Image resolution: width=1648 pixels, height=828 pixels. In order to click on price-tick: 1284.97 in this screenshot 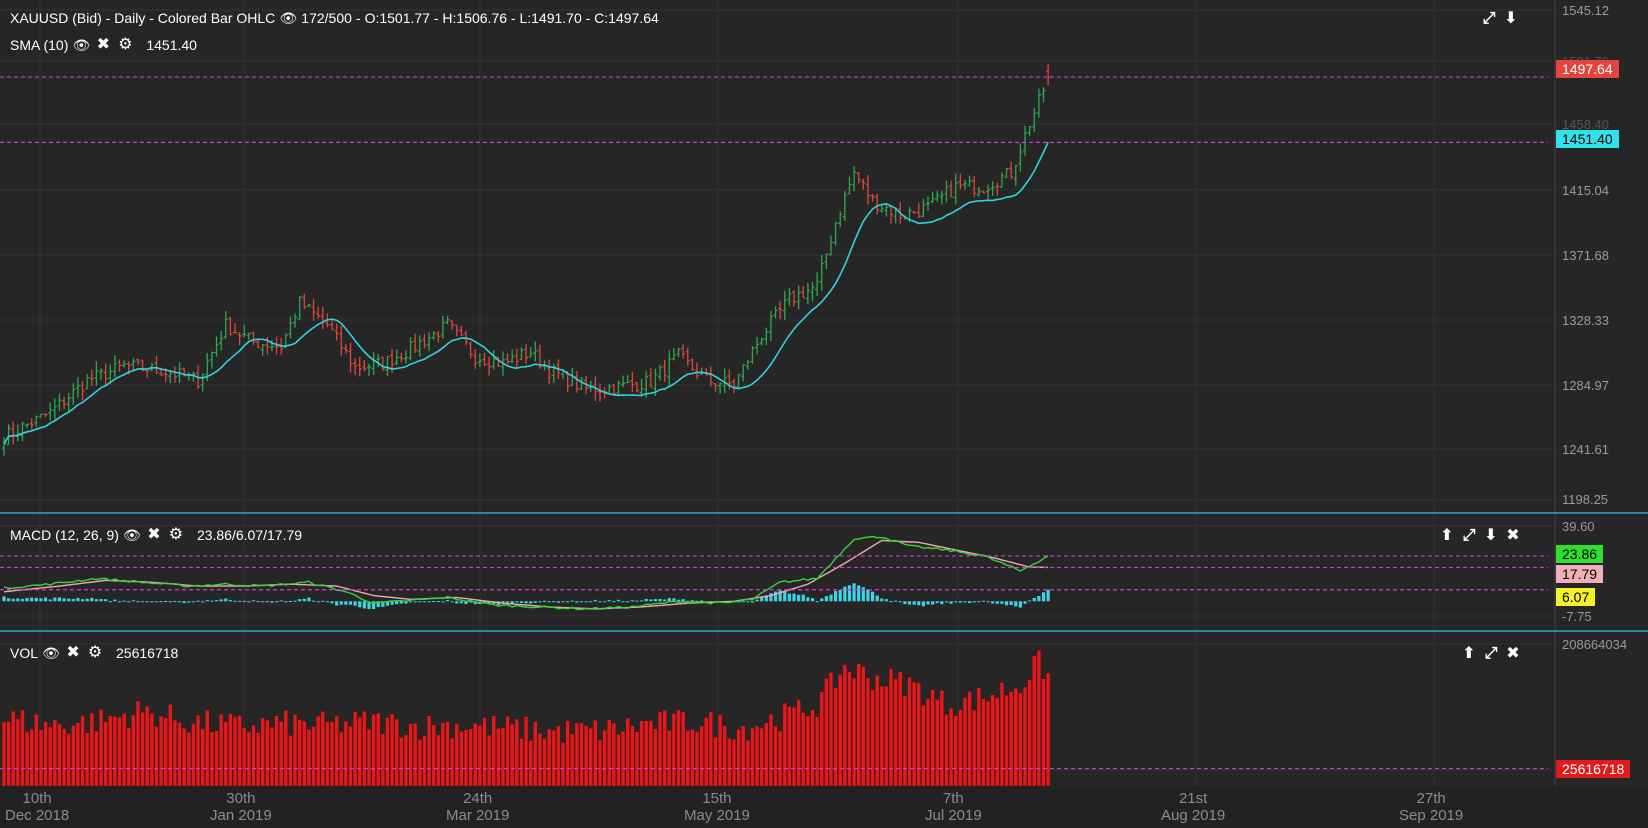, I will do `click(1585, 385)`.